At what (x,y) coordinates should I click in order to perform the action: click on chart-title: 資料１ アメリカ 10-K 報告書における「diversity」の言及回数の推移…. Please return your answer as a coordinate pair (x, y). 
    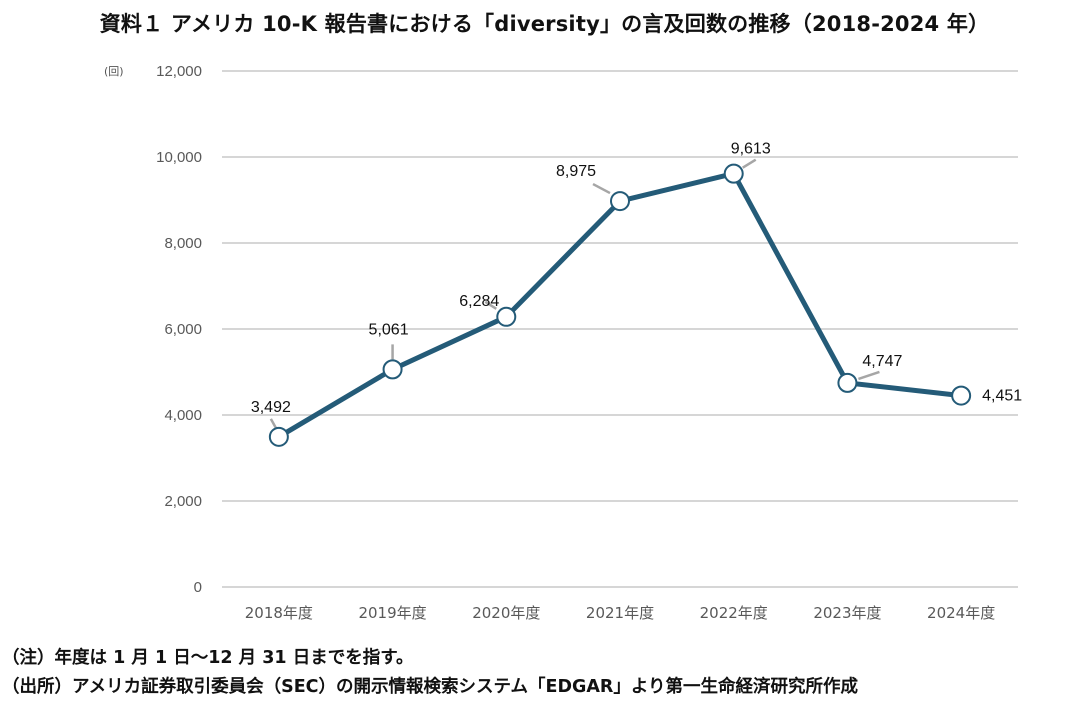
    Looking at the image, I should click on (544, 24).